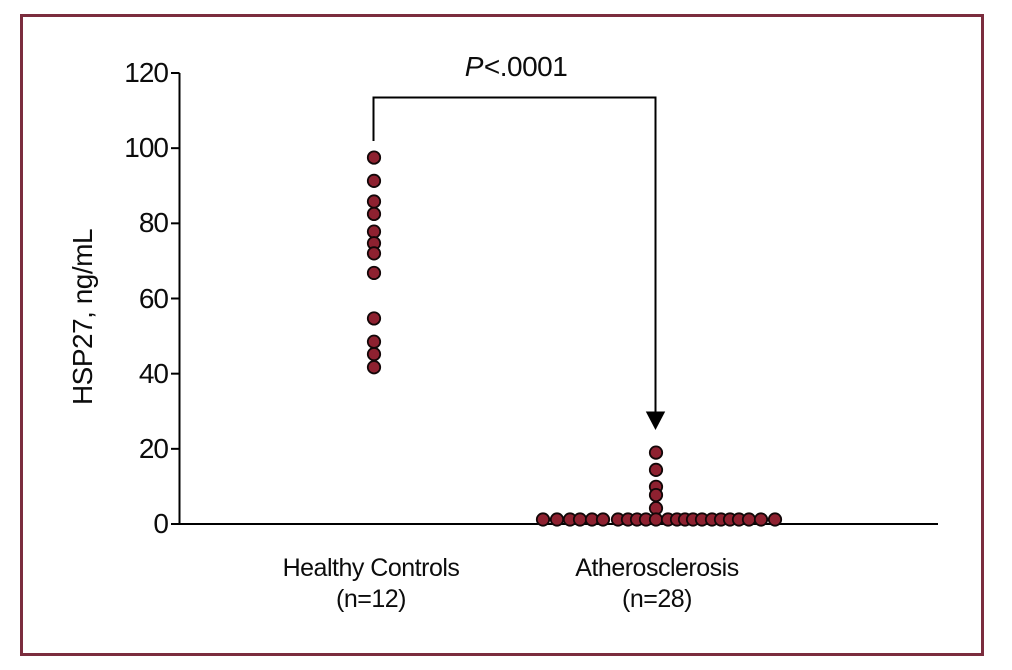 The height and width of the screenshot is (670, 1012). Describe the element at coordinates (146, 72) in the screenshot. I see `y-tick-label: 120` at that location.